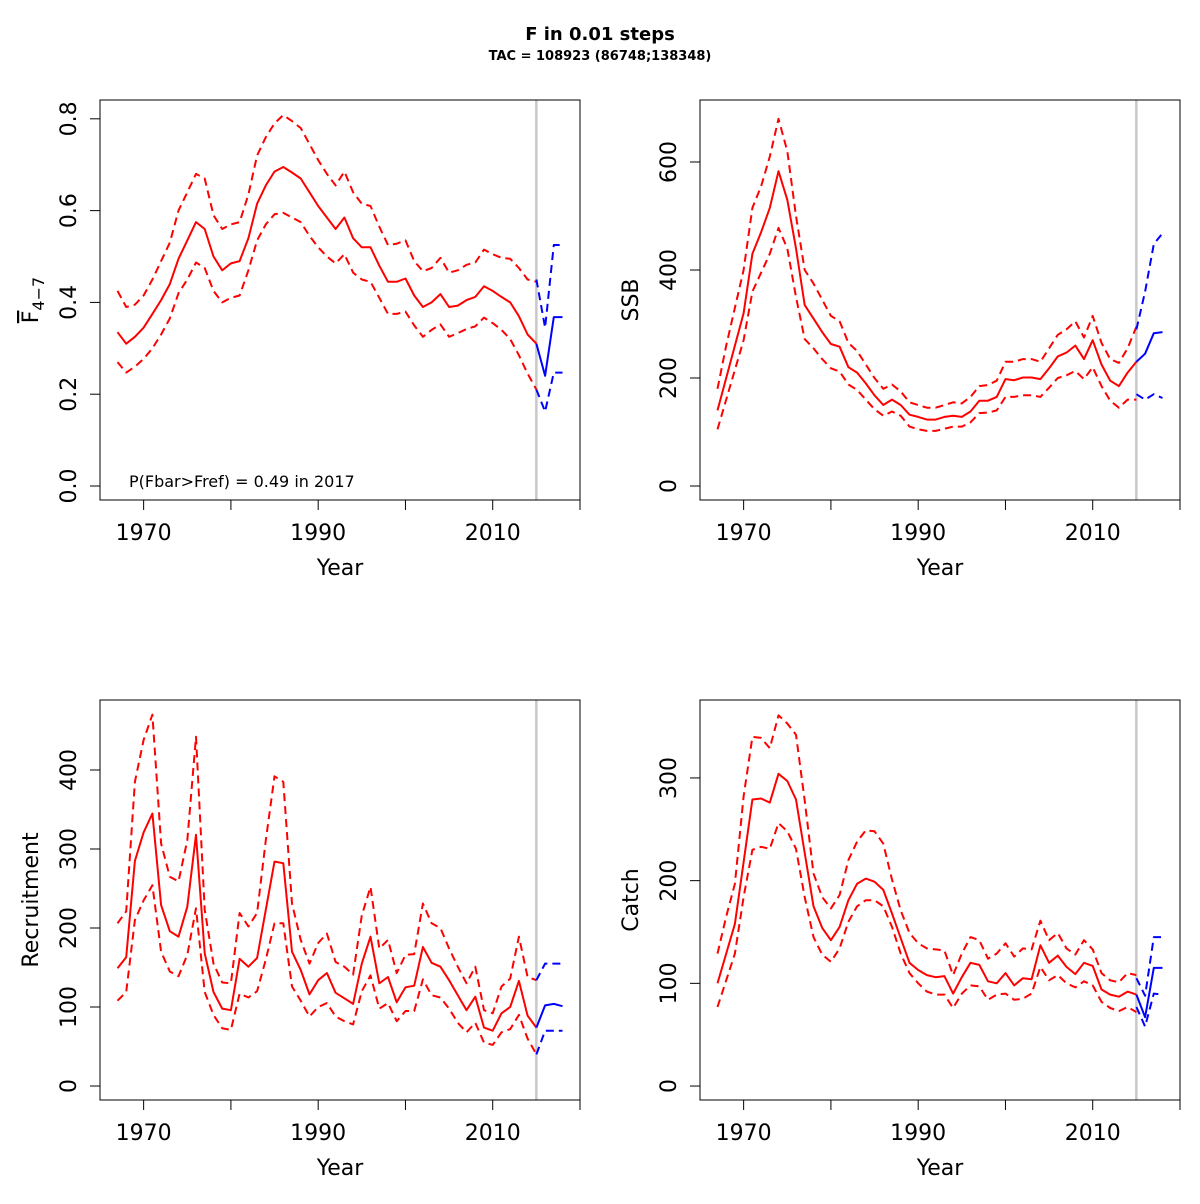  I want to click on figure-title: F in 0.01 steps, so click(600, 34).